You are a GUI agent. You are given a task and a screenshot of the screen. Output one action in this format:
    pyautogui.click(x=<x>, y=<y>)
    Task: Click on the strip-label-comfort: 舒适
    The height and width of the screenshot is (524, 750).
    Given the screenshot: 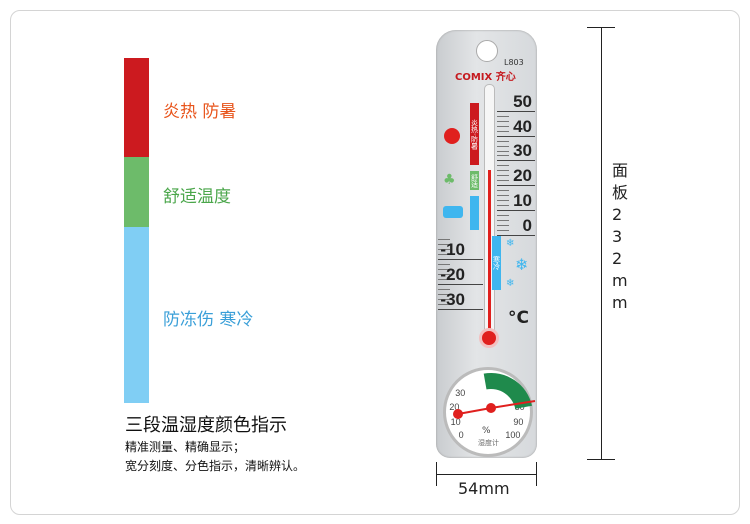 What is the action you would take?
    pyautogui.click(x=474, y=180)
    